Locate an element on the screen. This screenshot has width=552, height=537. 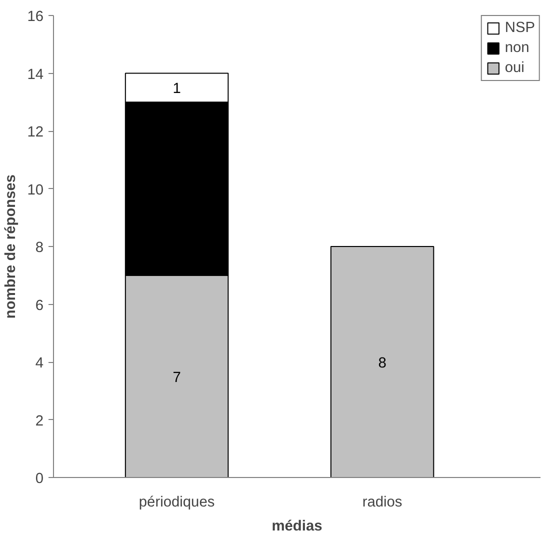
y-tick-label: 10 is located at coordinates (35, 190).